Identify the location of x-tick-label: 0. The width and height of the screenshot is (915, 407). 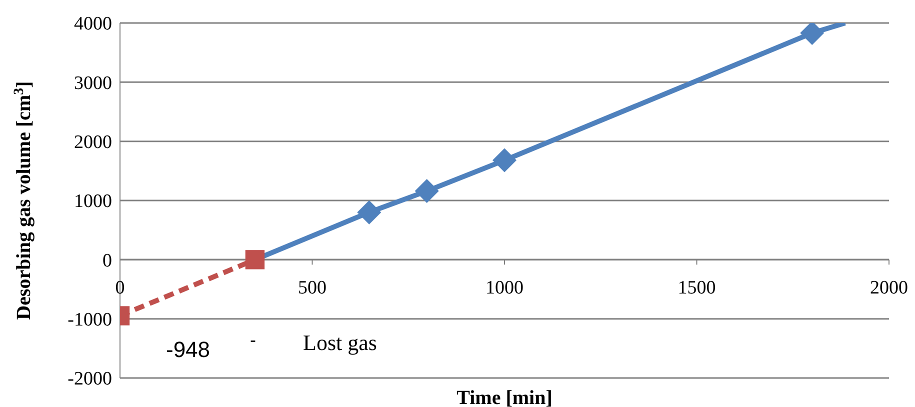
(120, 288).